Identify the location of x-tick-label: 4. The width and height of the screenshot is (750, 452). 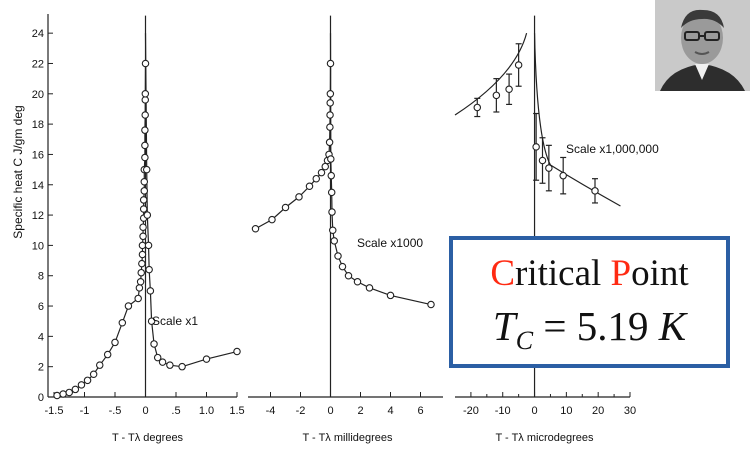
(390, 411).